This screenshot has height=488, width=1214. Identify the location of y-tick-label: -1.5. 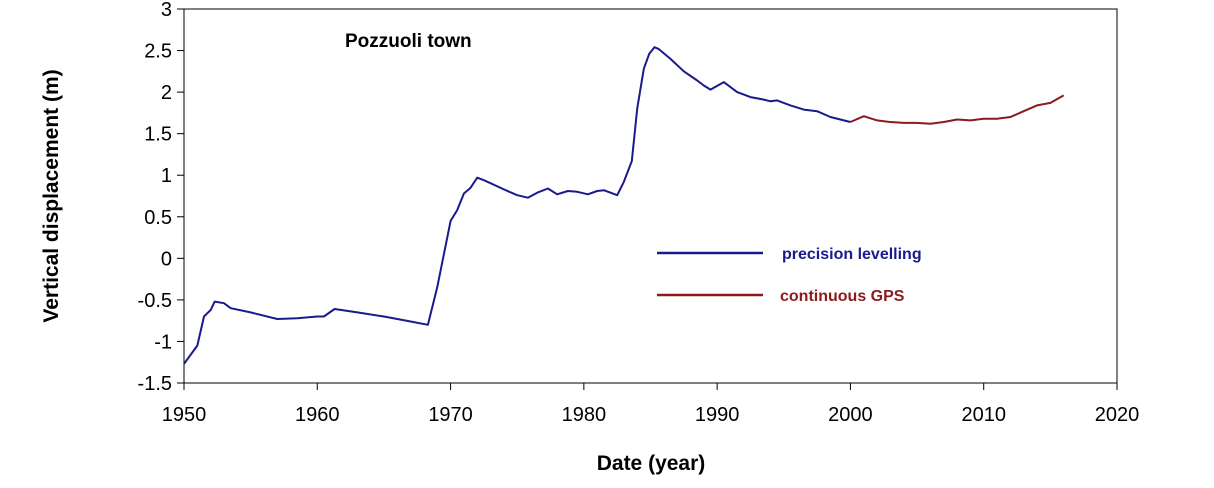
(155, 384).